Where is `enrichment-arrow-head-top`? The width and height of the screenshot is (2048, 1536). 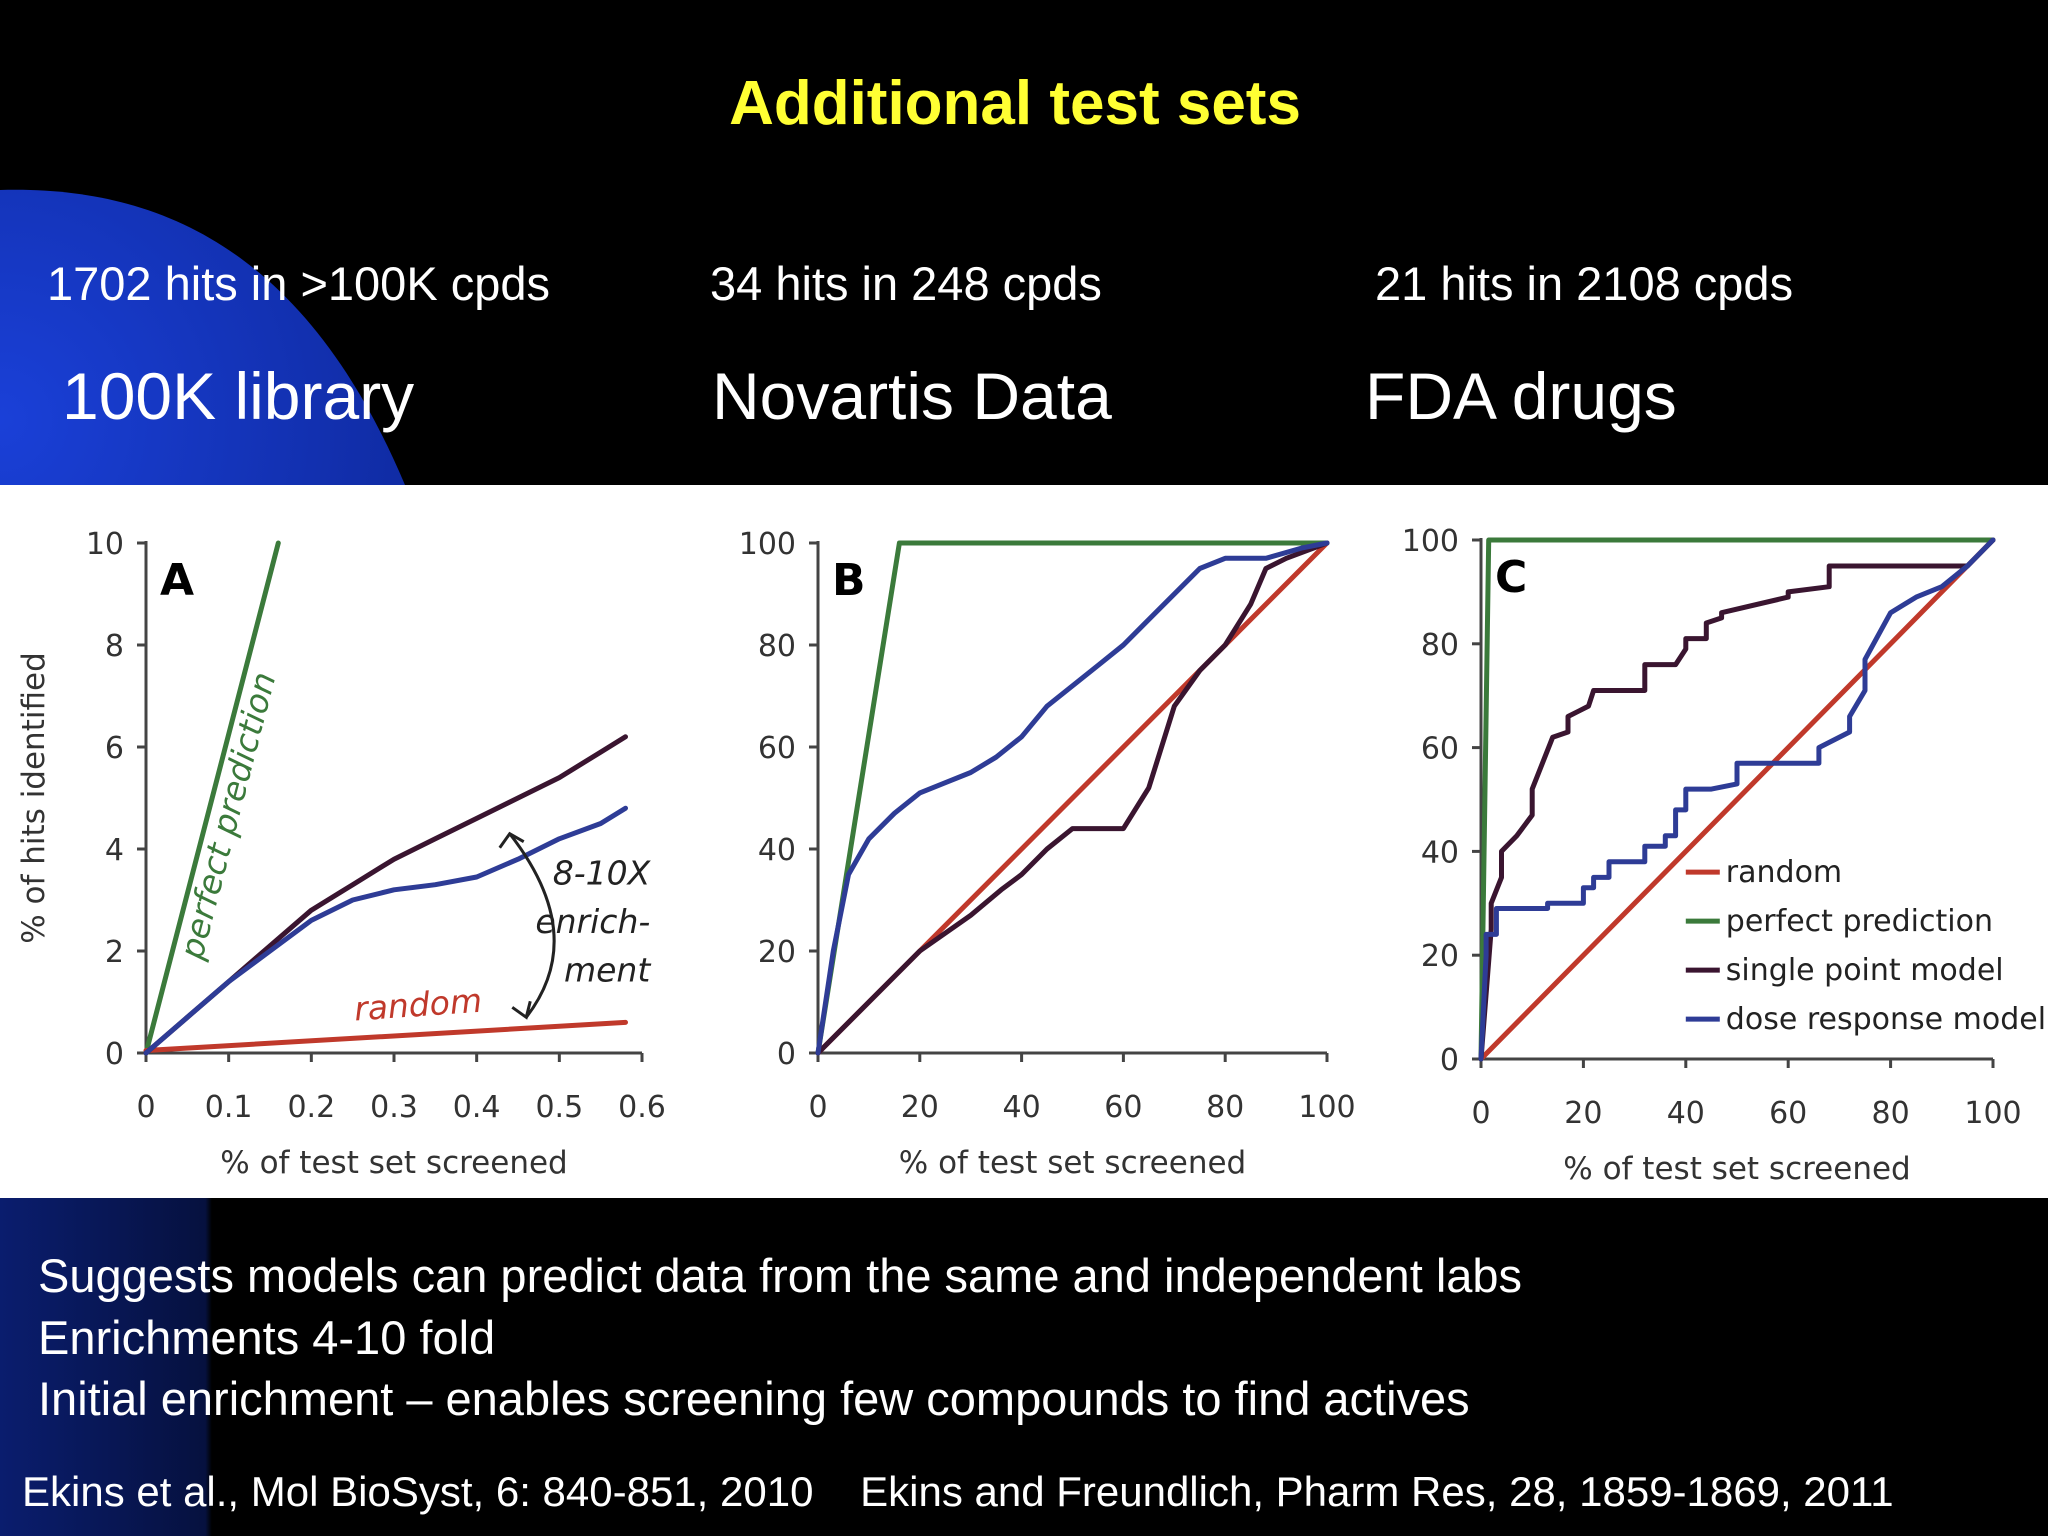
enrichment-arrow-head-top is located at coordinates (511, 840).